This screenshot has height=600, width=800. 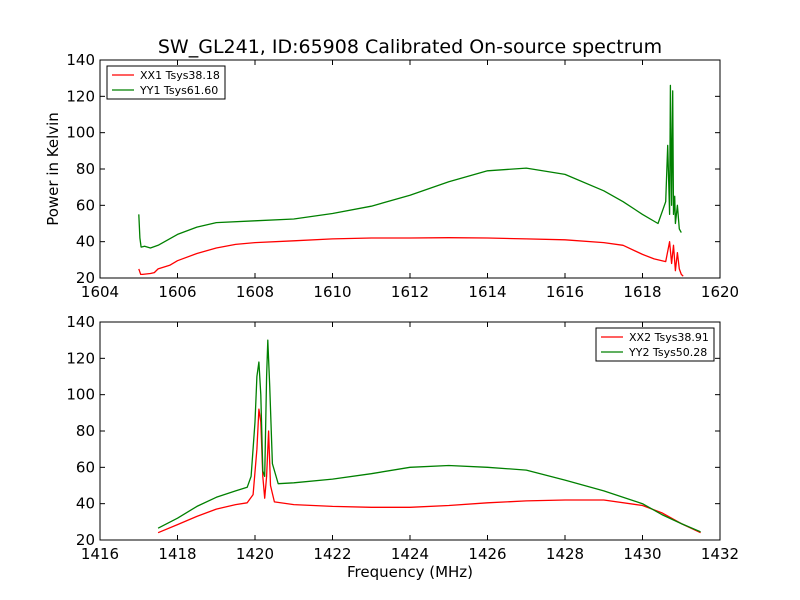 What do you see at coordinates (642, 554) in the screenshot?
I see `x-tick-label: 1430` at bounding box center [642, 554].